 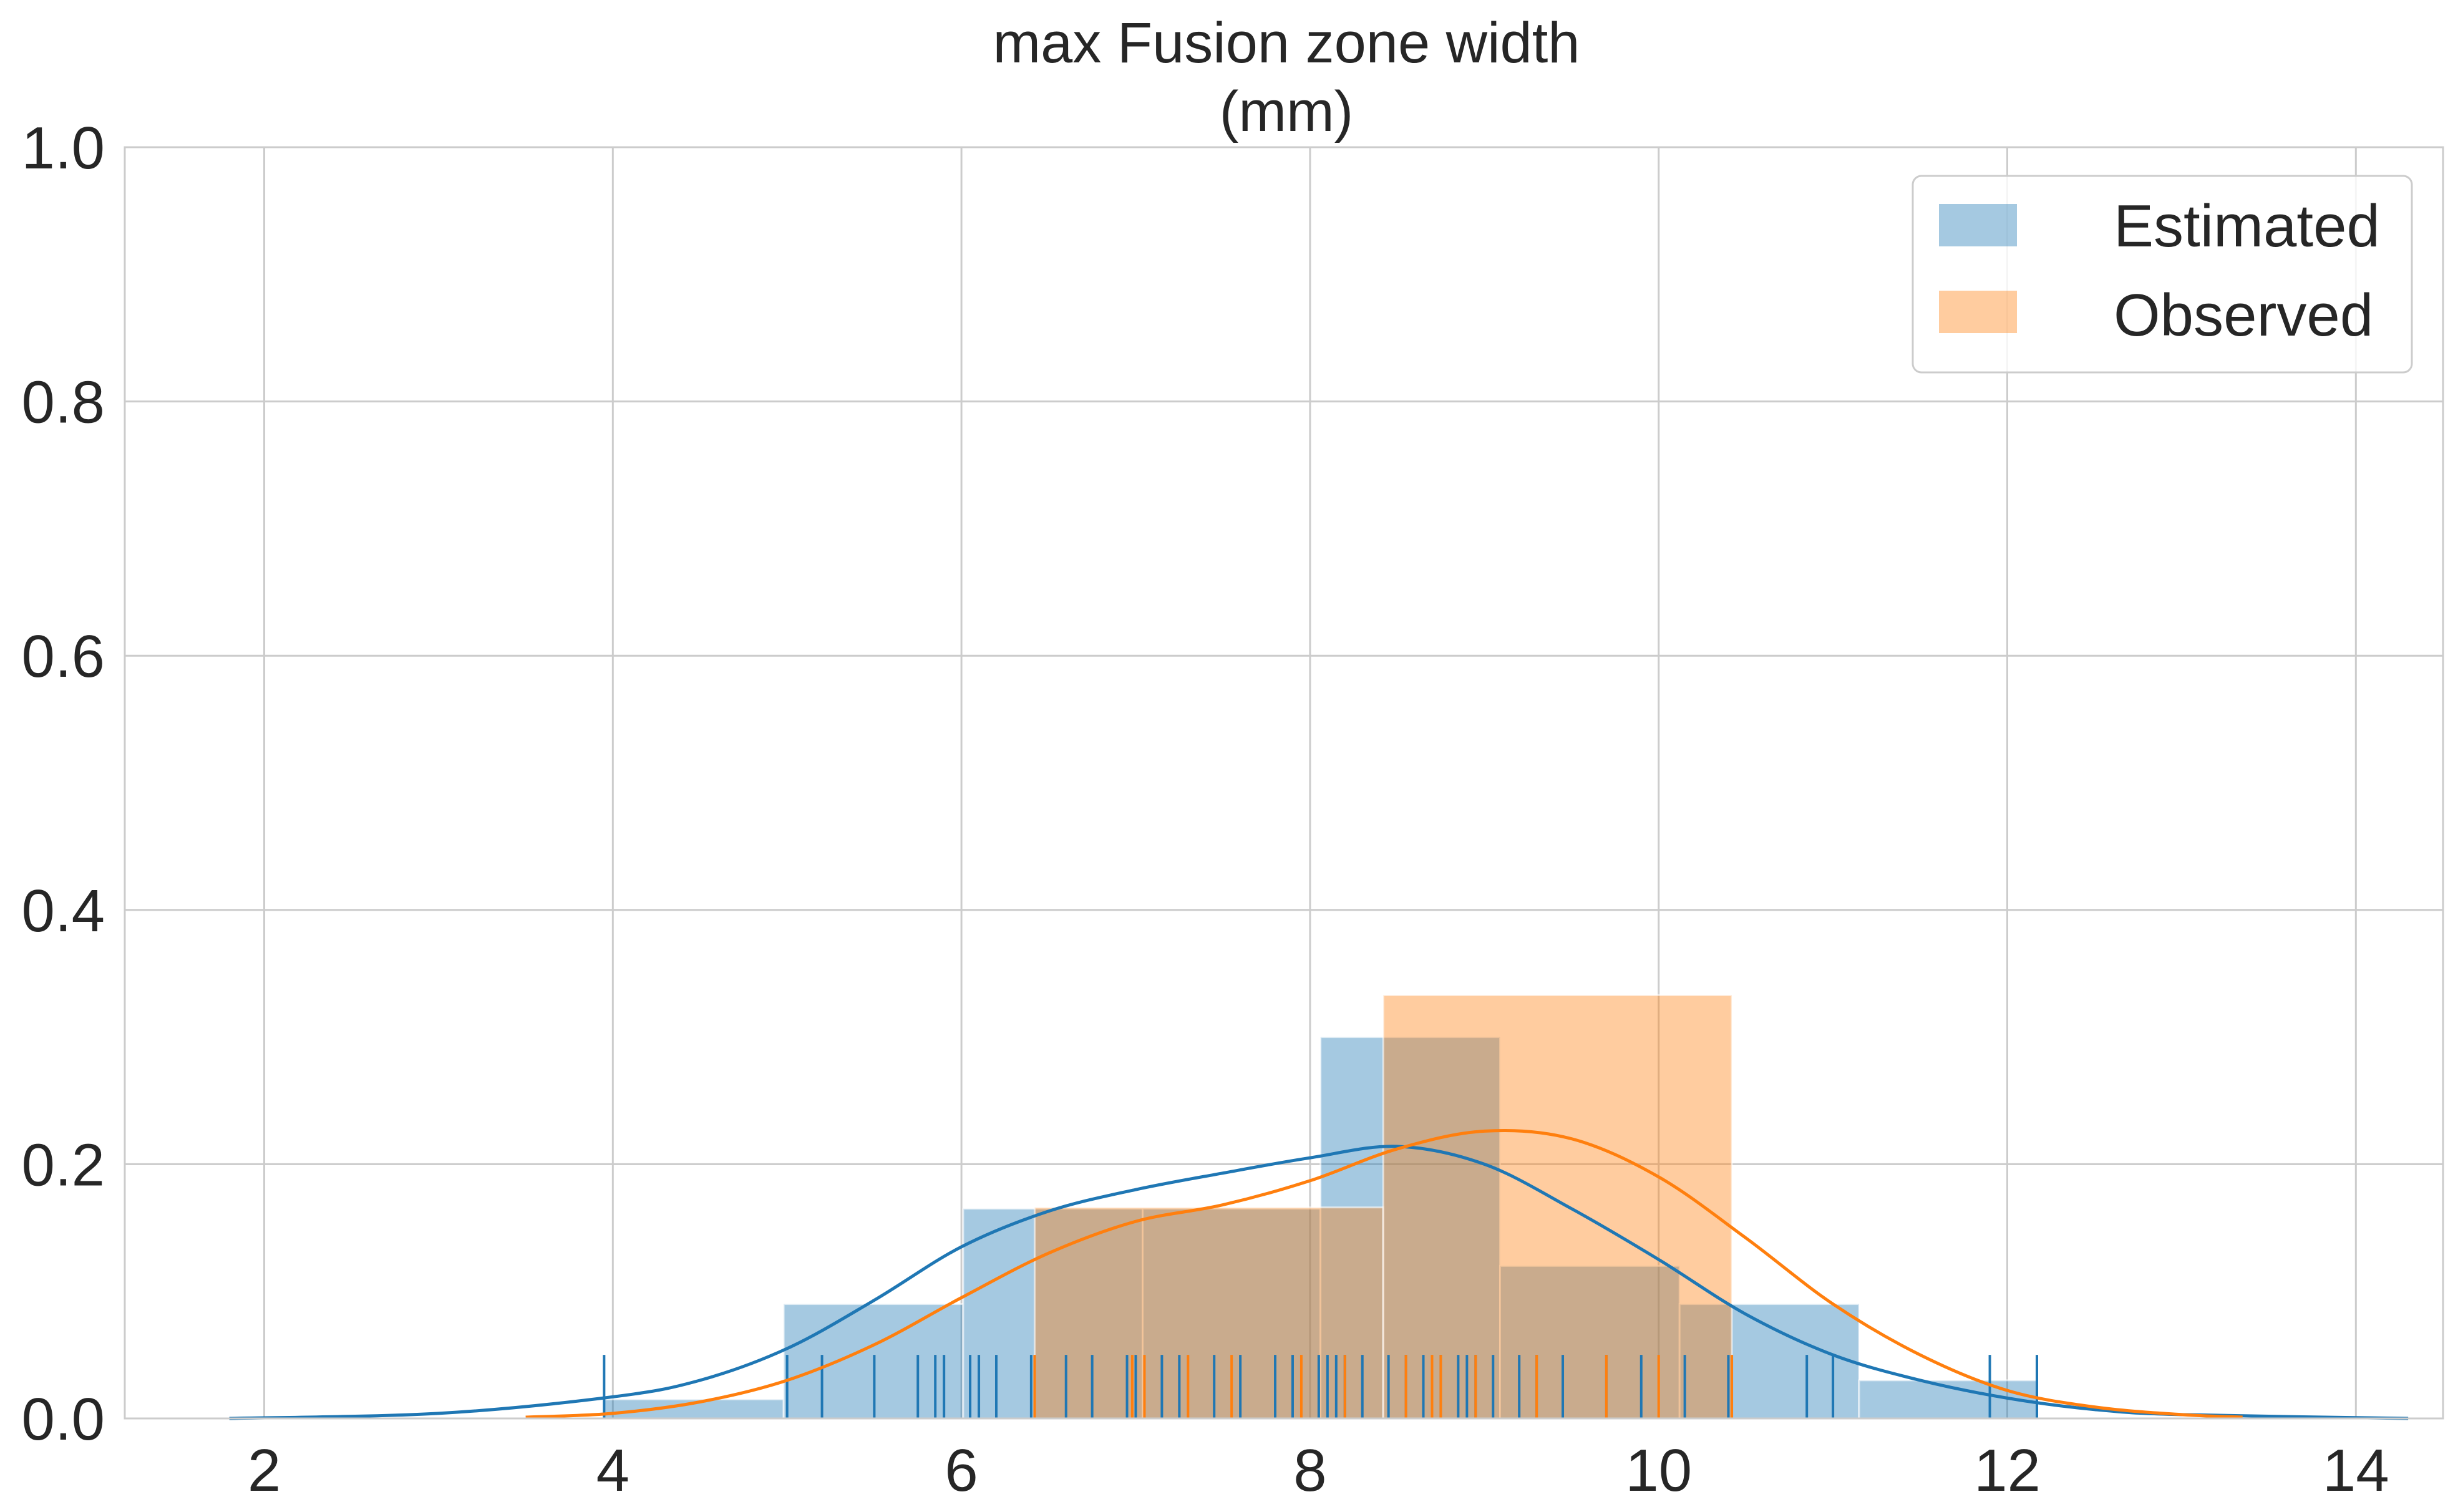 I want to click on x-tick-label: 4, so click(x=612, y=1470).